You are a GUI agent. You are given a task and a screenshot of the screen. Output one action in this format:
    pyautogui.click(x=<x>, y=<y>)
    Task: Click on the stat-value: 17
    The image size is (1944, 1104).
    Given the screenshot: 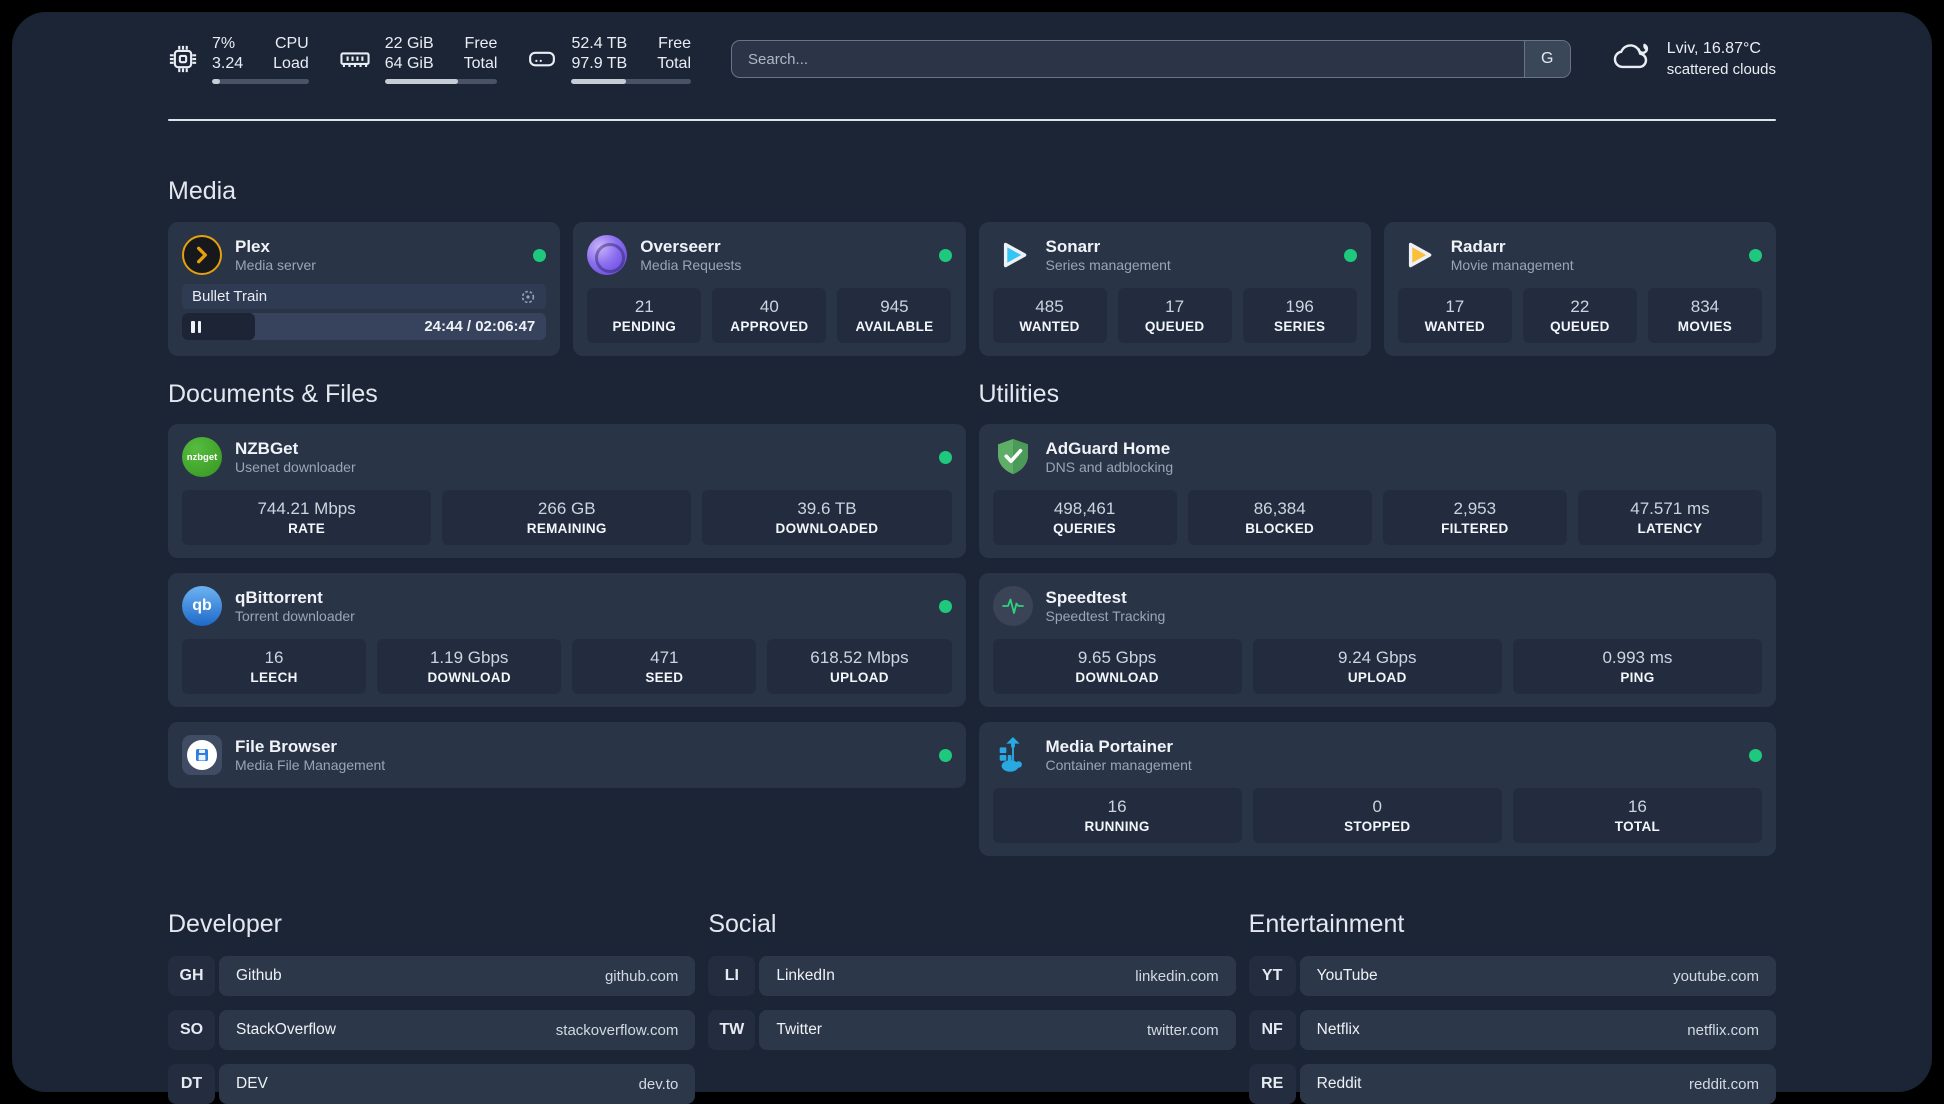 What is the action you would take?
    pyautogui.click(x=1175, y=306)
    